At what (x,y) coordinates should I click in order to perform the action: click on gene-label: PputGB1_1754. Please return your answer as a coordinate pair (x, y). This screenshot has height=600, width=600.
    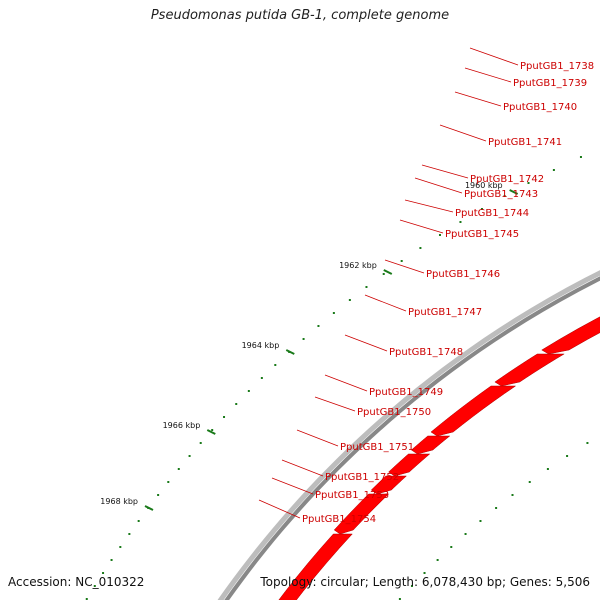
    Looking at the image, I should click on (339, 519).